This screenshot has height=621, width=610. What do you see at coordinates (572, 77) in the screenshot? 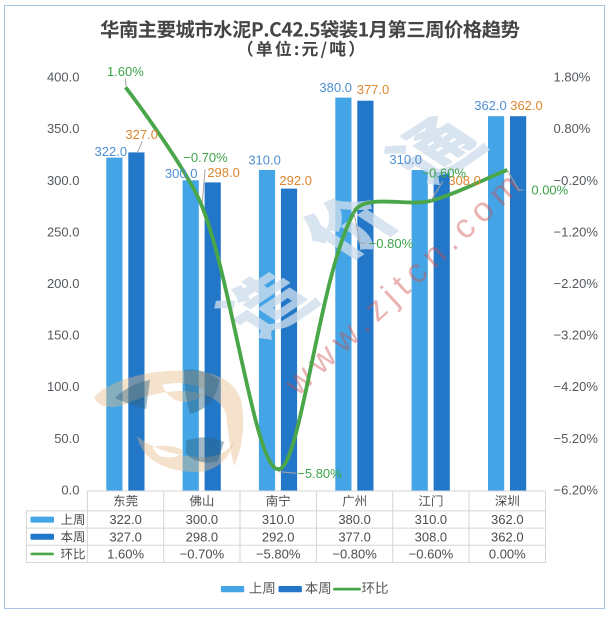
I see `svg-text: 1.80%` at bounding box center [572, 77].